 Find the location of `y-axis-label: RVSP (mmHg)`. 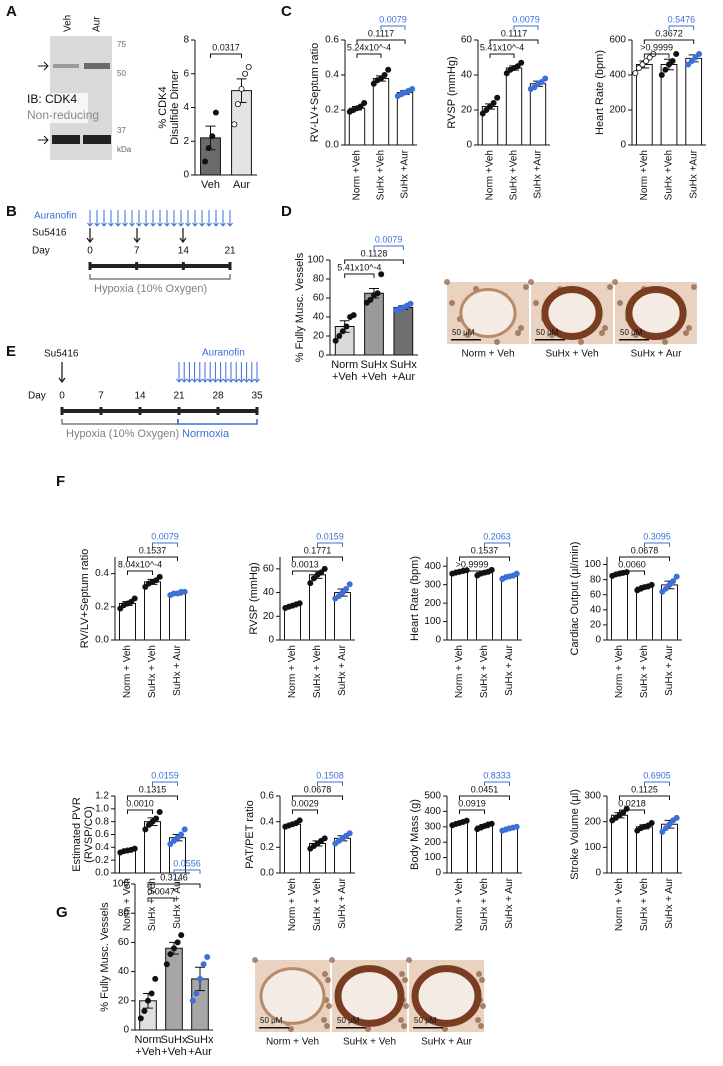

y-axis-label: RVSP (mmHg) is located at coordinates (452, 92).